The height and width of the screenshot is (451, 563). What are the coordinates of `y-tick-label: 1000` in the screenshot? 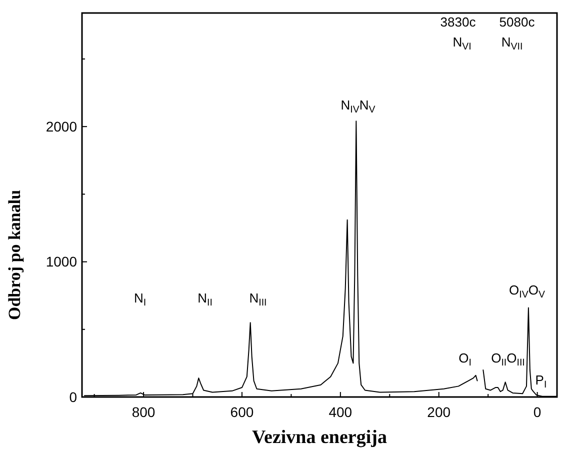 It's located at (62, 262).